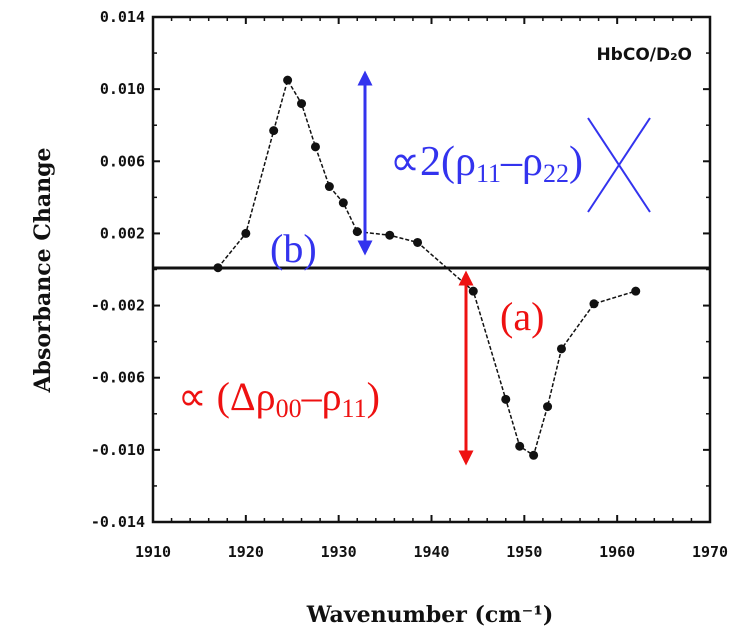 This screenshot has width=740, height=643. I want to click on blue-expr-prefix: ∝2(ρ, so click(433, 162).